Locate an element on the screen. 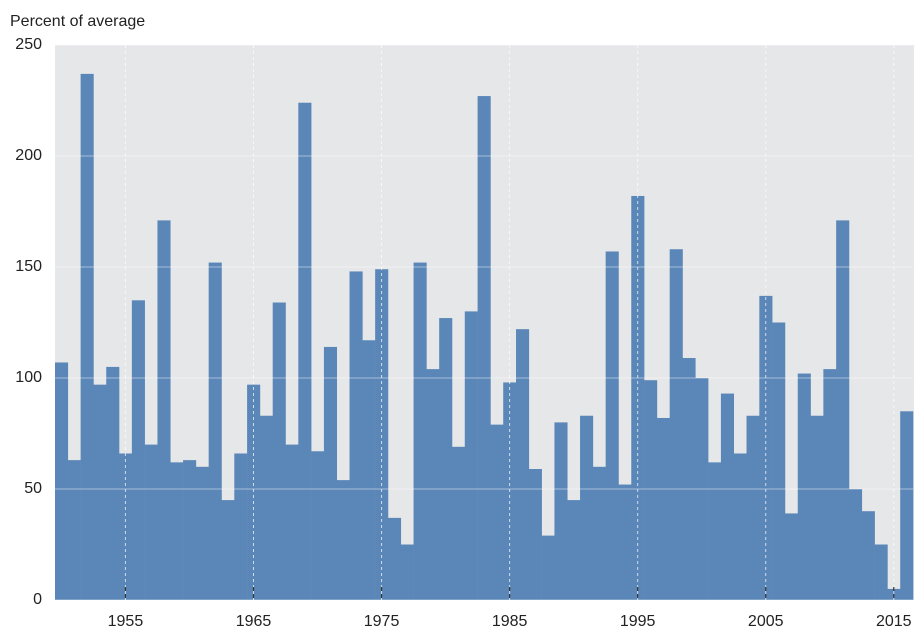 This screenshot has height=635, width=914. y-tick-label: 250 is located at coordinates (28, 44).